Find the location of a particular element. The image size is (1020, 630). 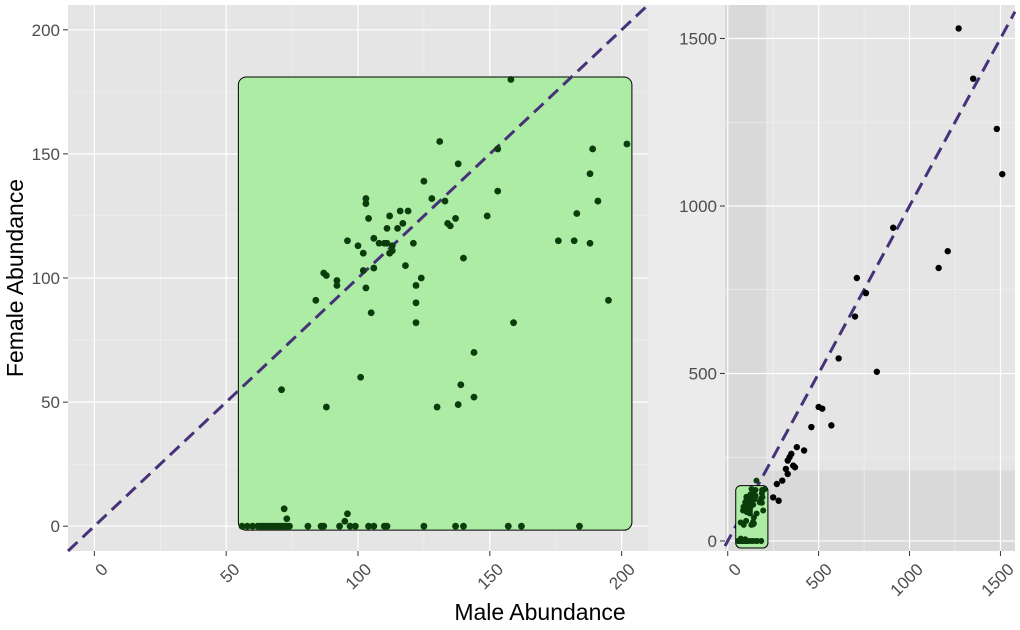

y-tick-label: 150 is located at coordinates (46, 154).